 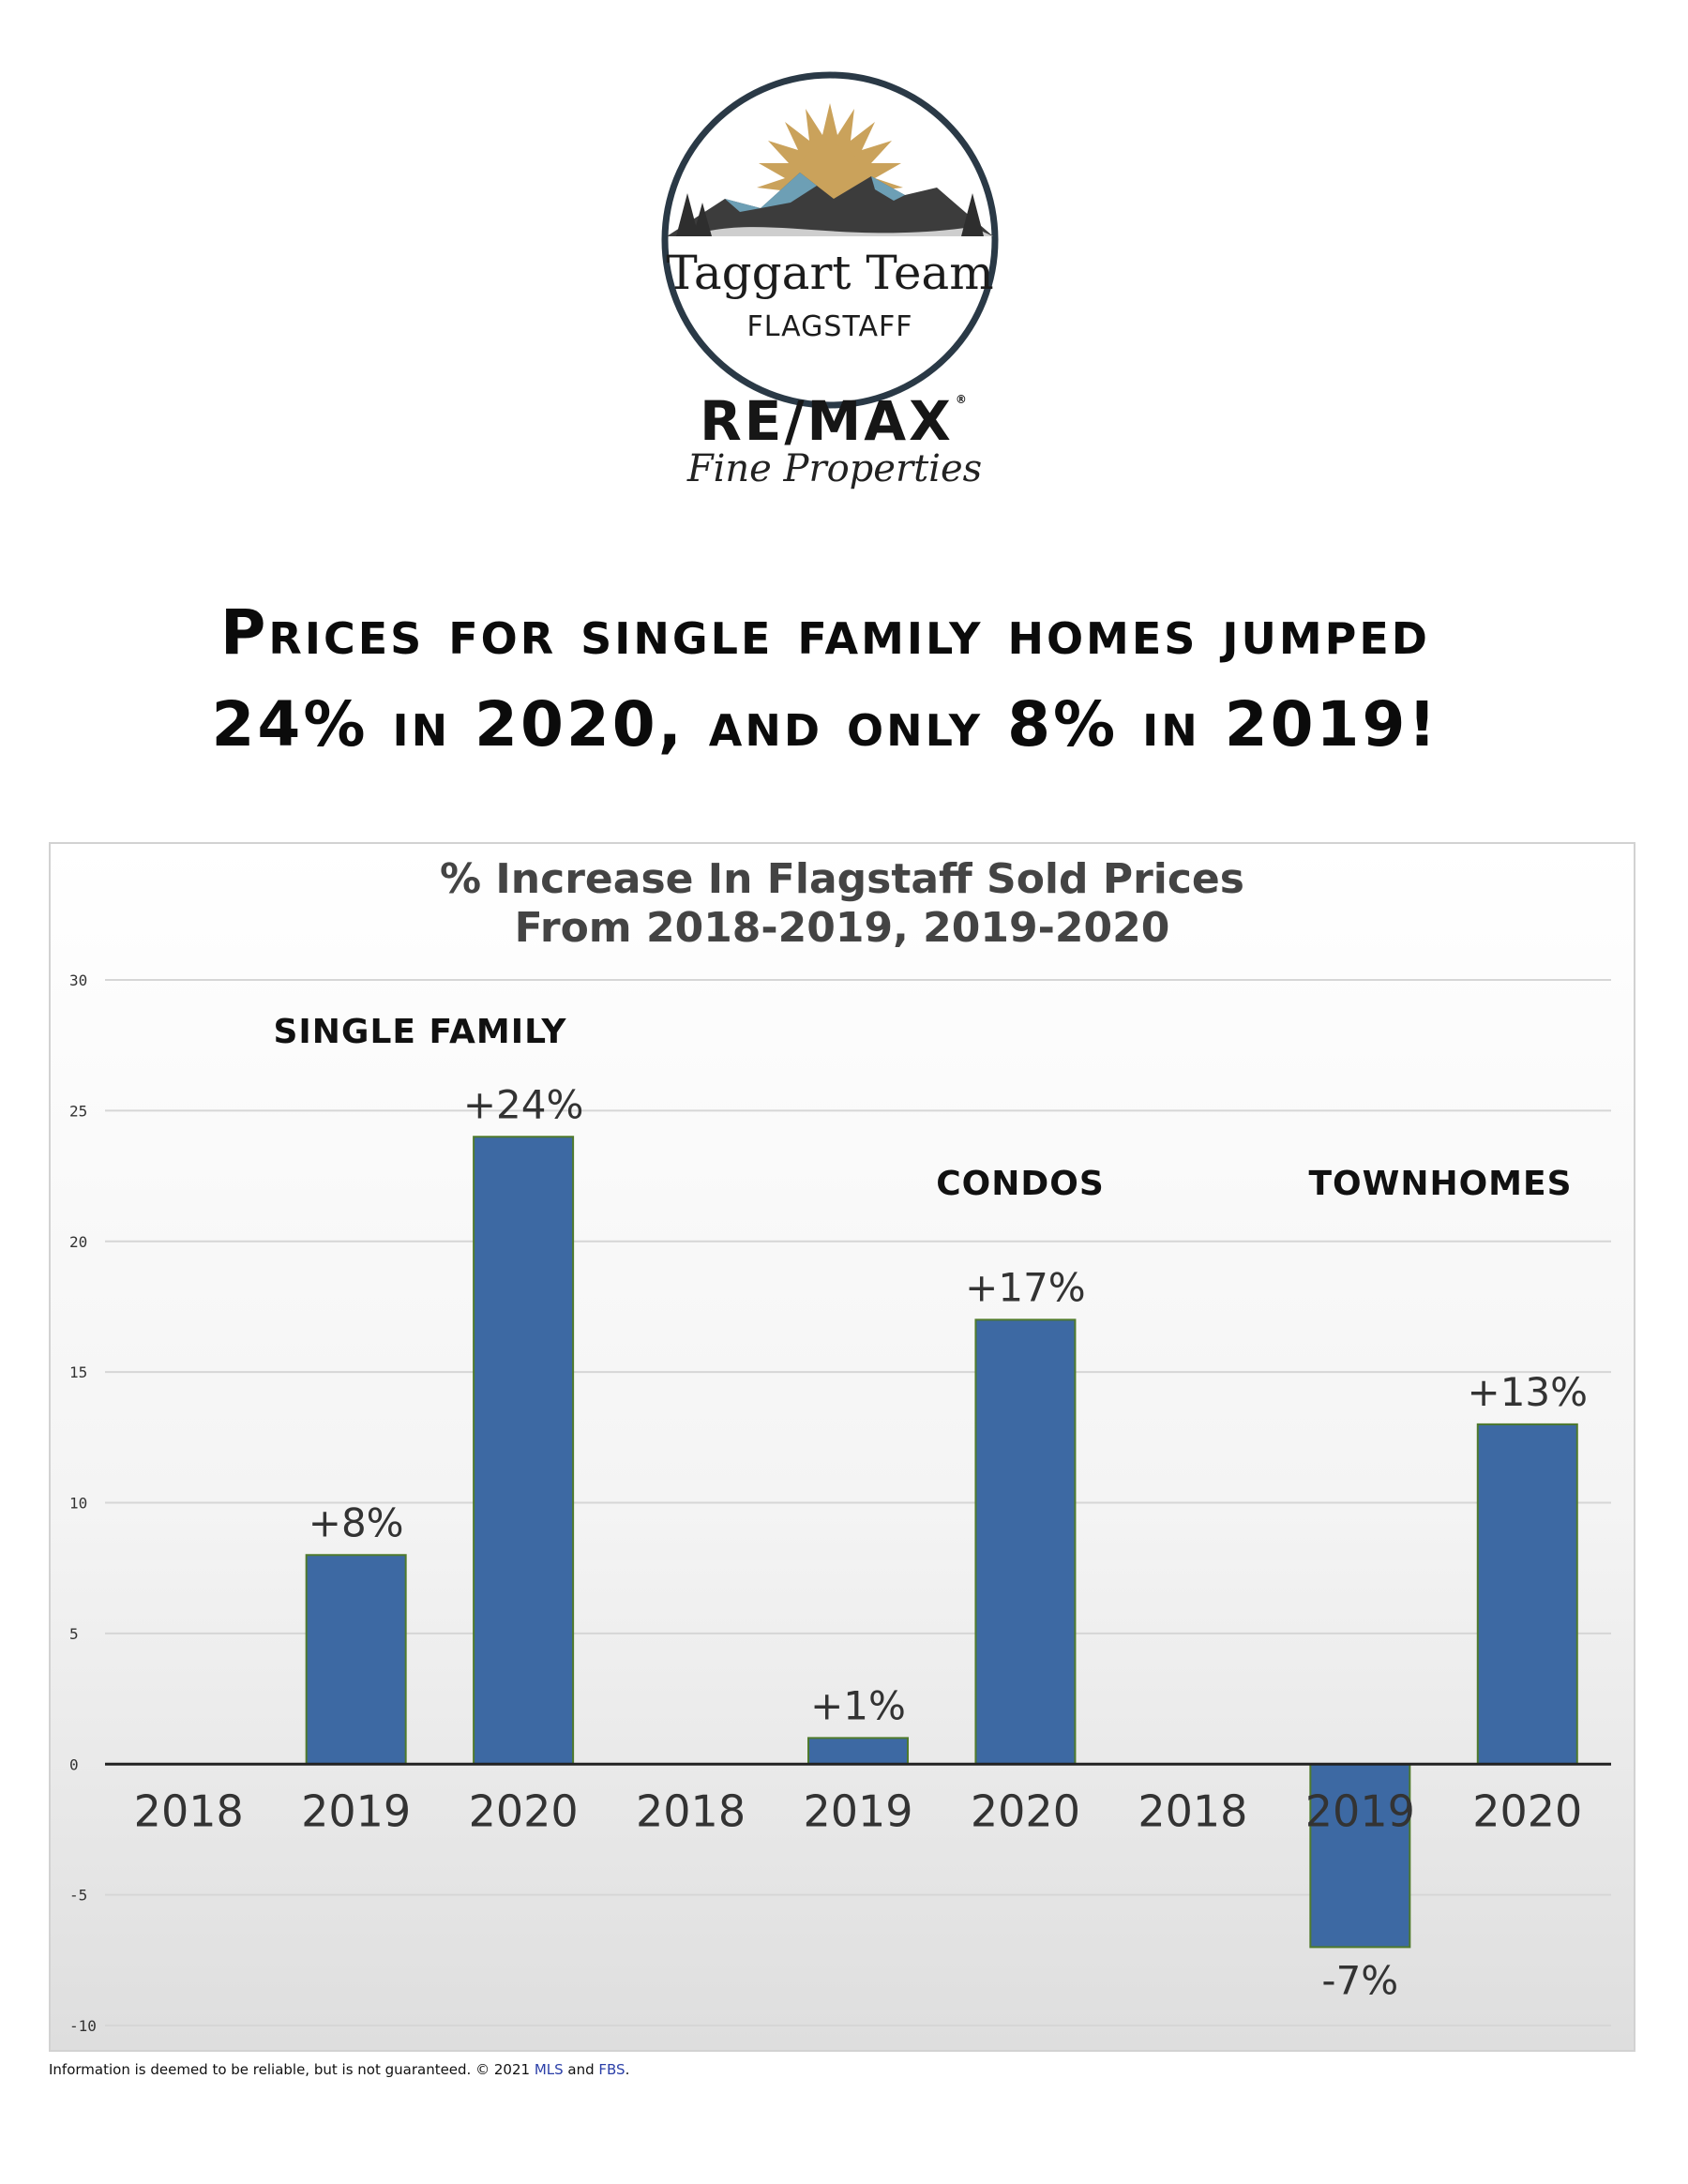 What do you see at coordinates (1026, 1287) in the screenshot?
I see `data-label: +17%` at bounding box center [1026, 1287].